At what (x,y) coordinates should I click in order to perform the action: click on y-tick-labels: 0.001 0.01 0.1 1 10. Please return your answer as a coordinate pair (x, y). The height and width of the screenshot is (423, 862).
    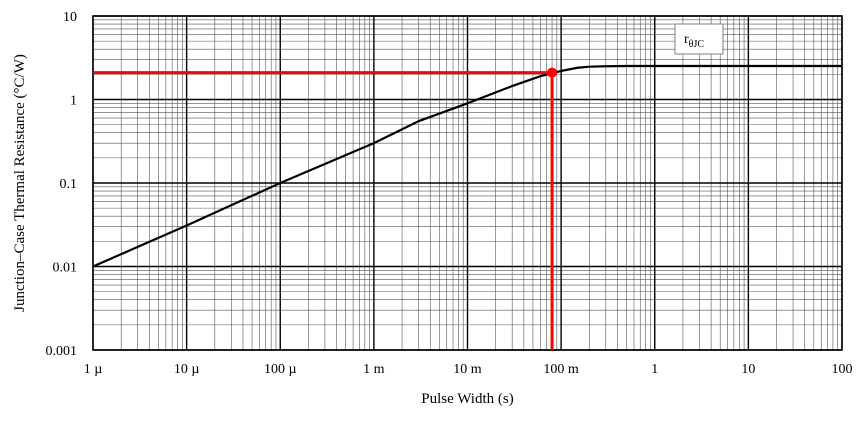
    Looking at the image, I should click on (62, 184).